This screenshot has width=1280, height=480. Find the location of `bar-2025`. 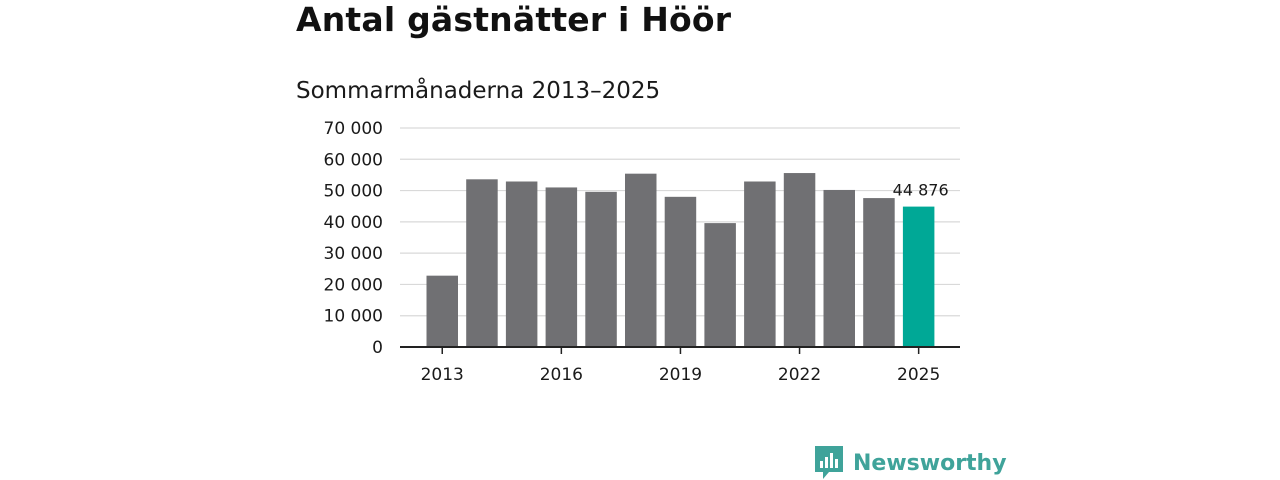

bar-2025 is located at coordinates (918, 276).